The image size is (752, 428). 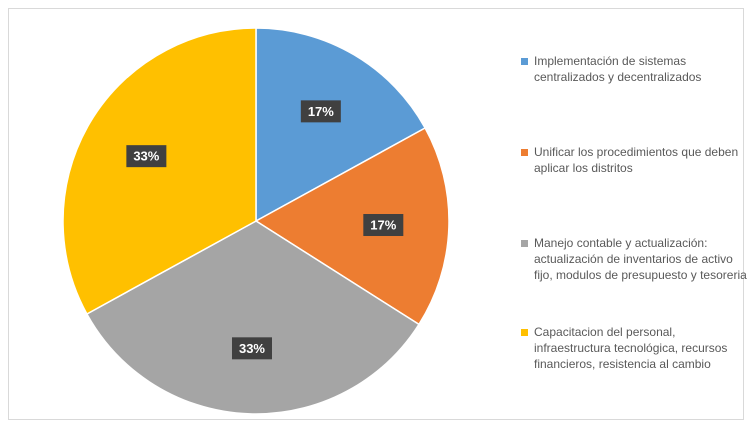 I want to click on data-label-3: 33%, so click(x=251, y=348).